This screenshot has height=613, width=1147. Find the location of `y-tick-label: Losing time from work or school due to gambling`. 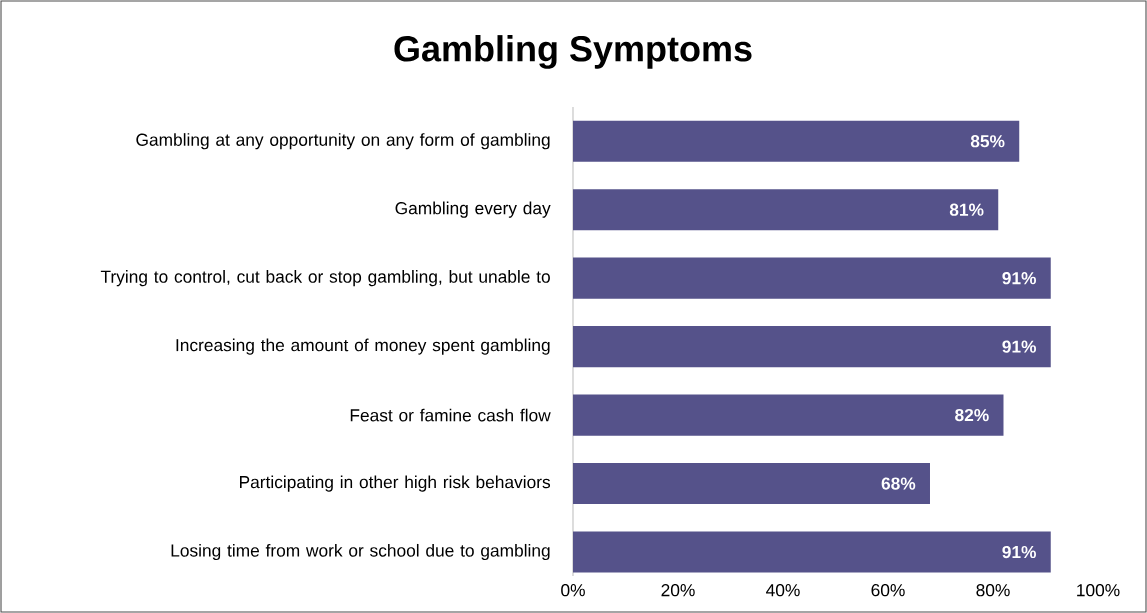

y-tick-label: Losing time from work or school due to gambling is located at coordinates (360, 552).